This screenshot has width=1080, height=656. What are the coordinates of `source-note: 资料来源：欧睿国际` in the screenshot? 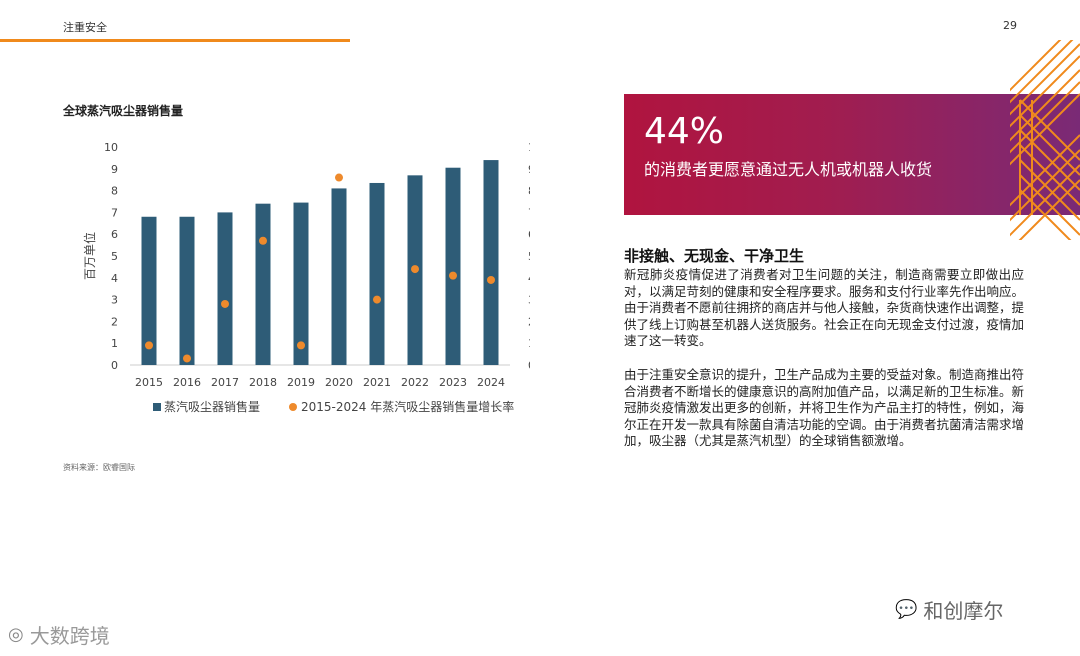 It's located at (99, 467).